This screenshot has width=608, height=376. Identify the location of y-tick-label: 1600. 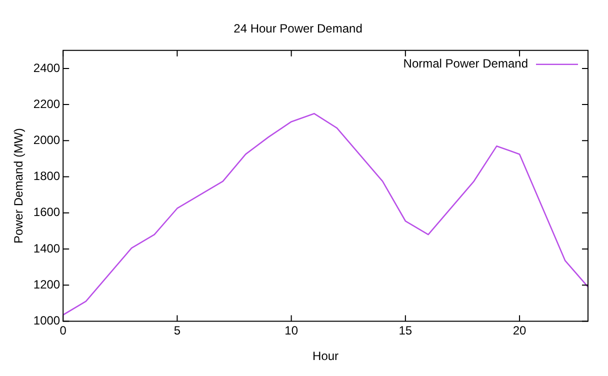
(46, 212).